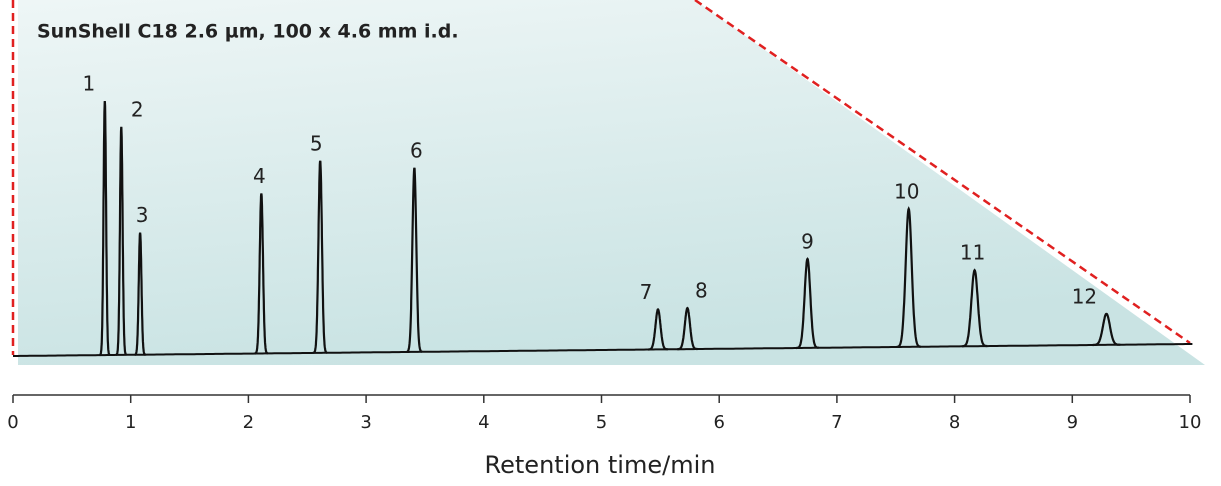 The width and height of the screenshot is (1221, 486). What do you see at coordinates (972, 253) in the screenshot?
I see `peak-label: 11` at bounding box center [972, 253].